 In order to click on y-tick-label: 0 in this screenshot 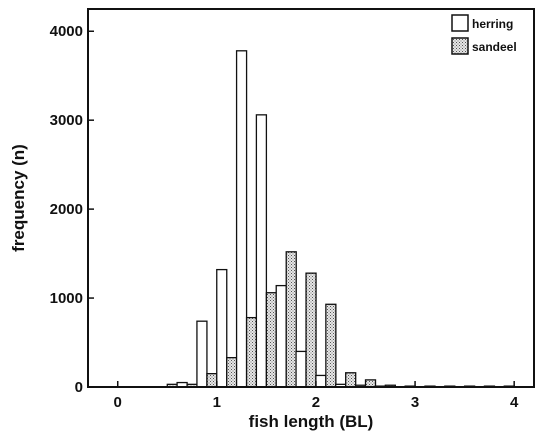, I will do `click(79, 387)`.